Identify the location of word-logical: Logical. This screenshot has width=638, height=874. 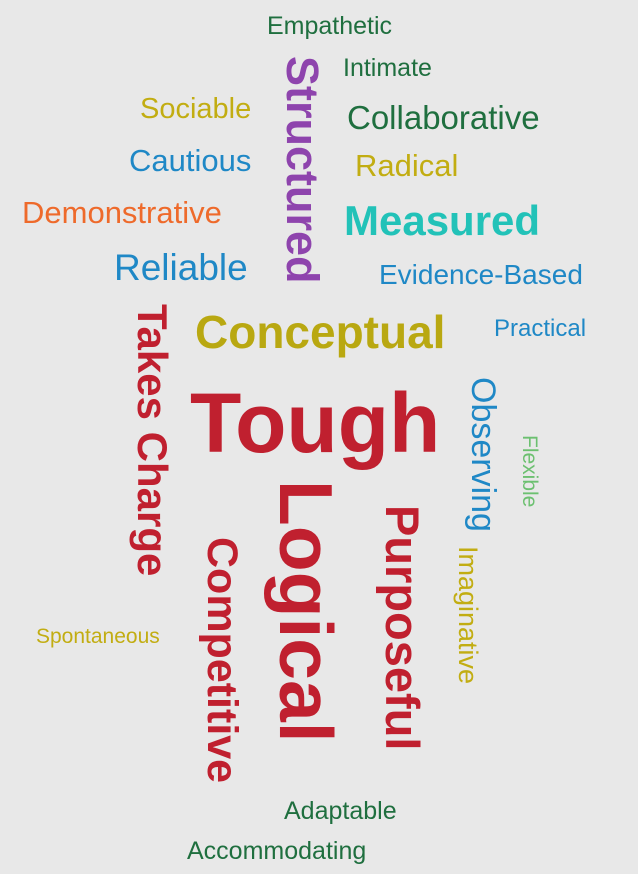
(305, 611).